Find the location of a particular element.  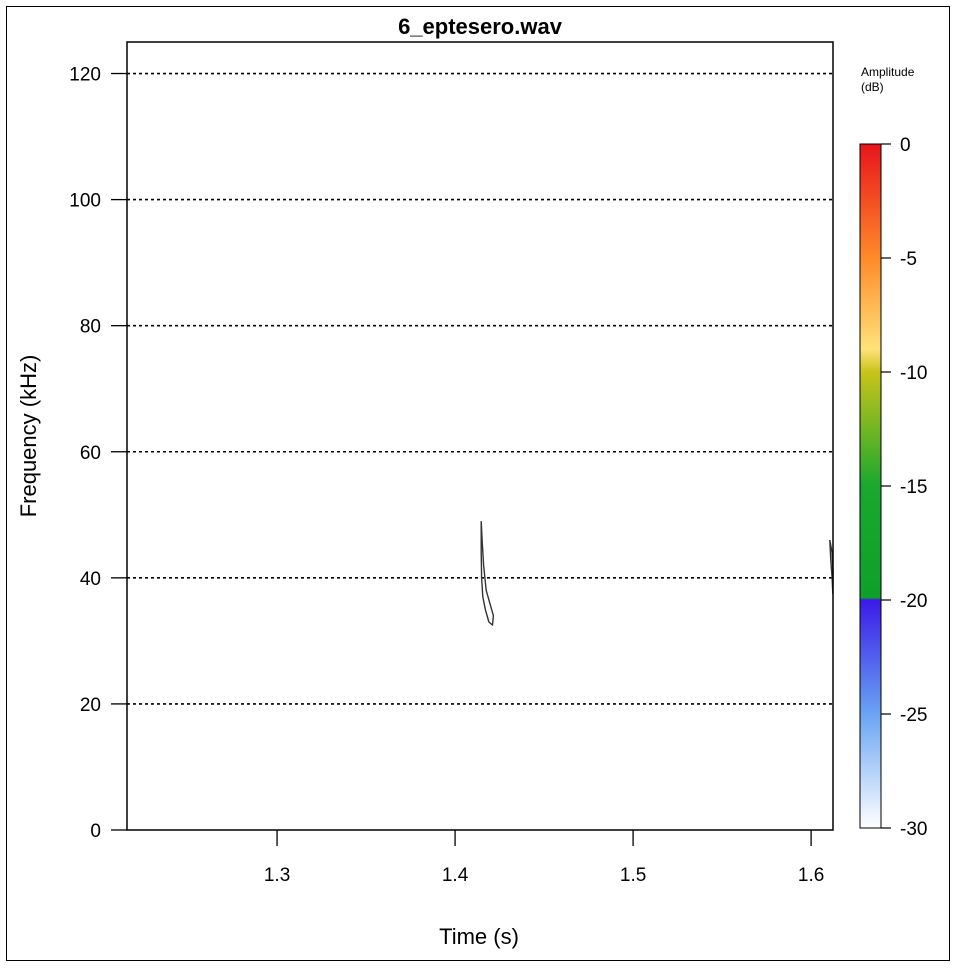

x-axis-title: Time (s) is located at coordinates (479, 936).